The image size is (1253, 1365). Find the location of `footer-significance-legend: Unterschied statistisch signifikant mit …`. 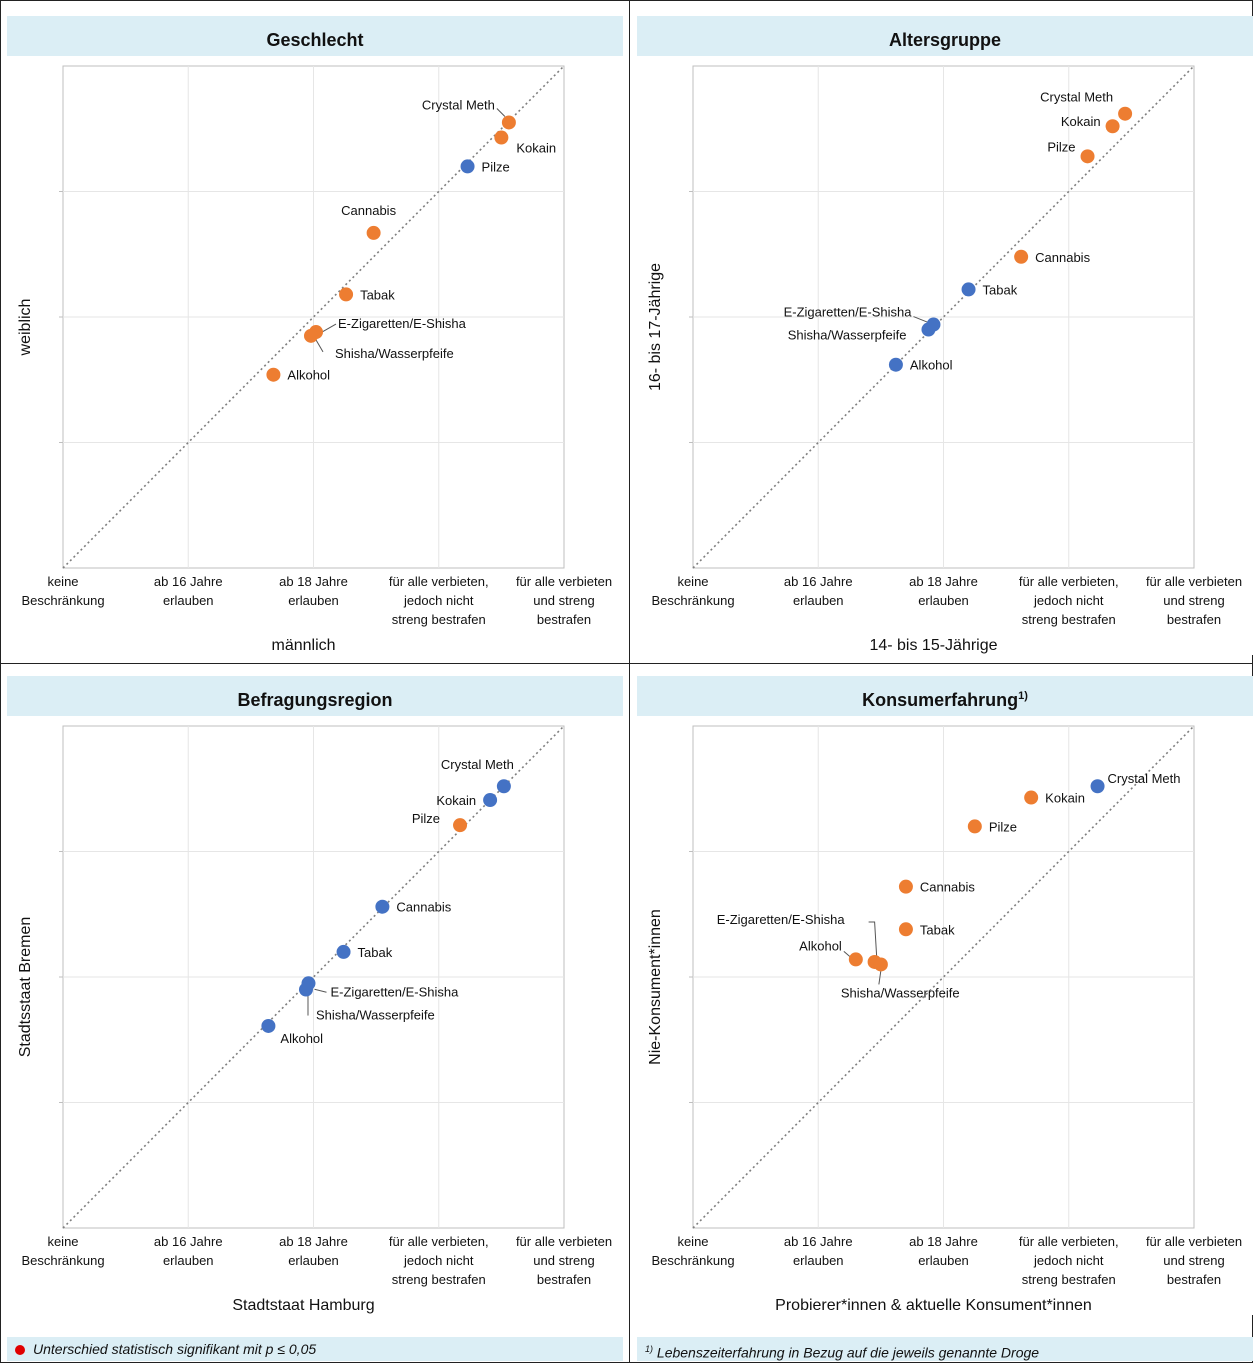

footer-significance-legend: Unterschied statistisch signifikant mit … is located at coordinates (315, 1349).